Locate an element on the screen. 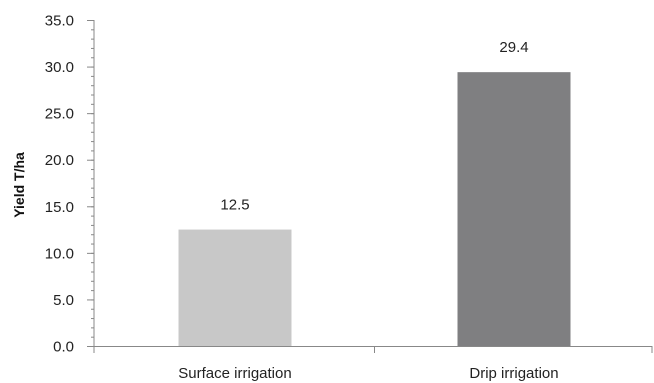  x-tick-label: Surface irrigation is located at coordinates (234, 373).